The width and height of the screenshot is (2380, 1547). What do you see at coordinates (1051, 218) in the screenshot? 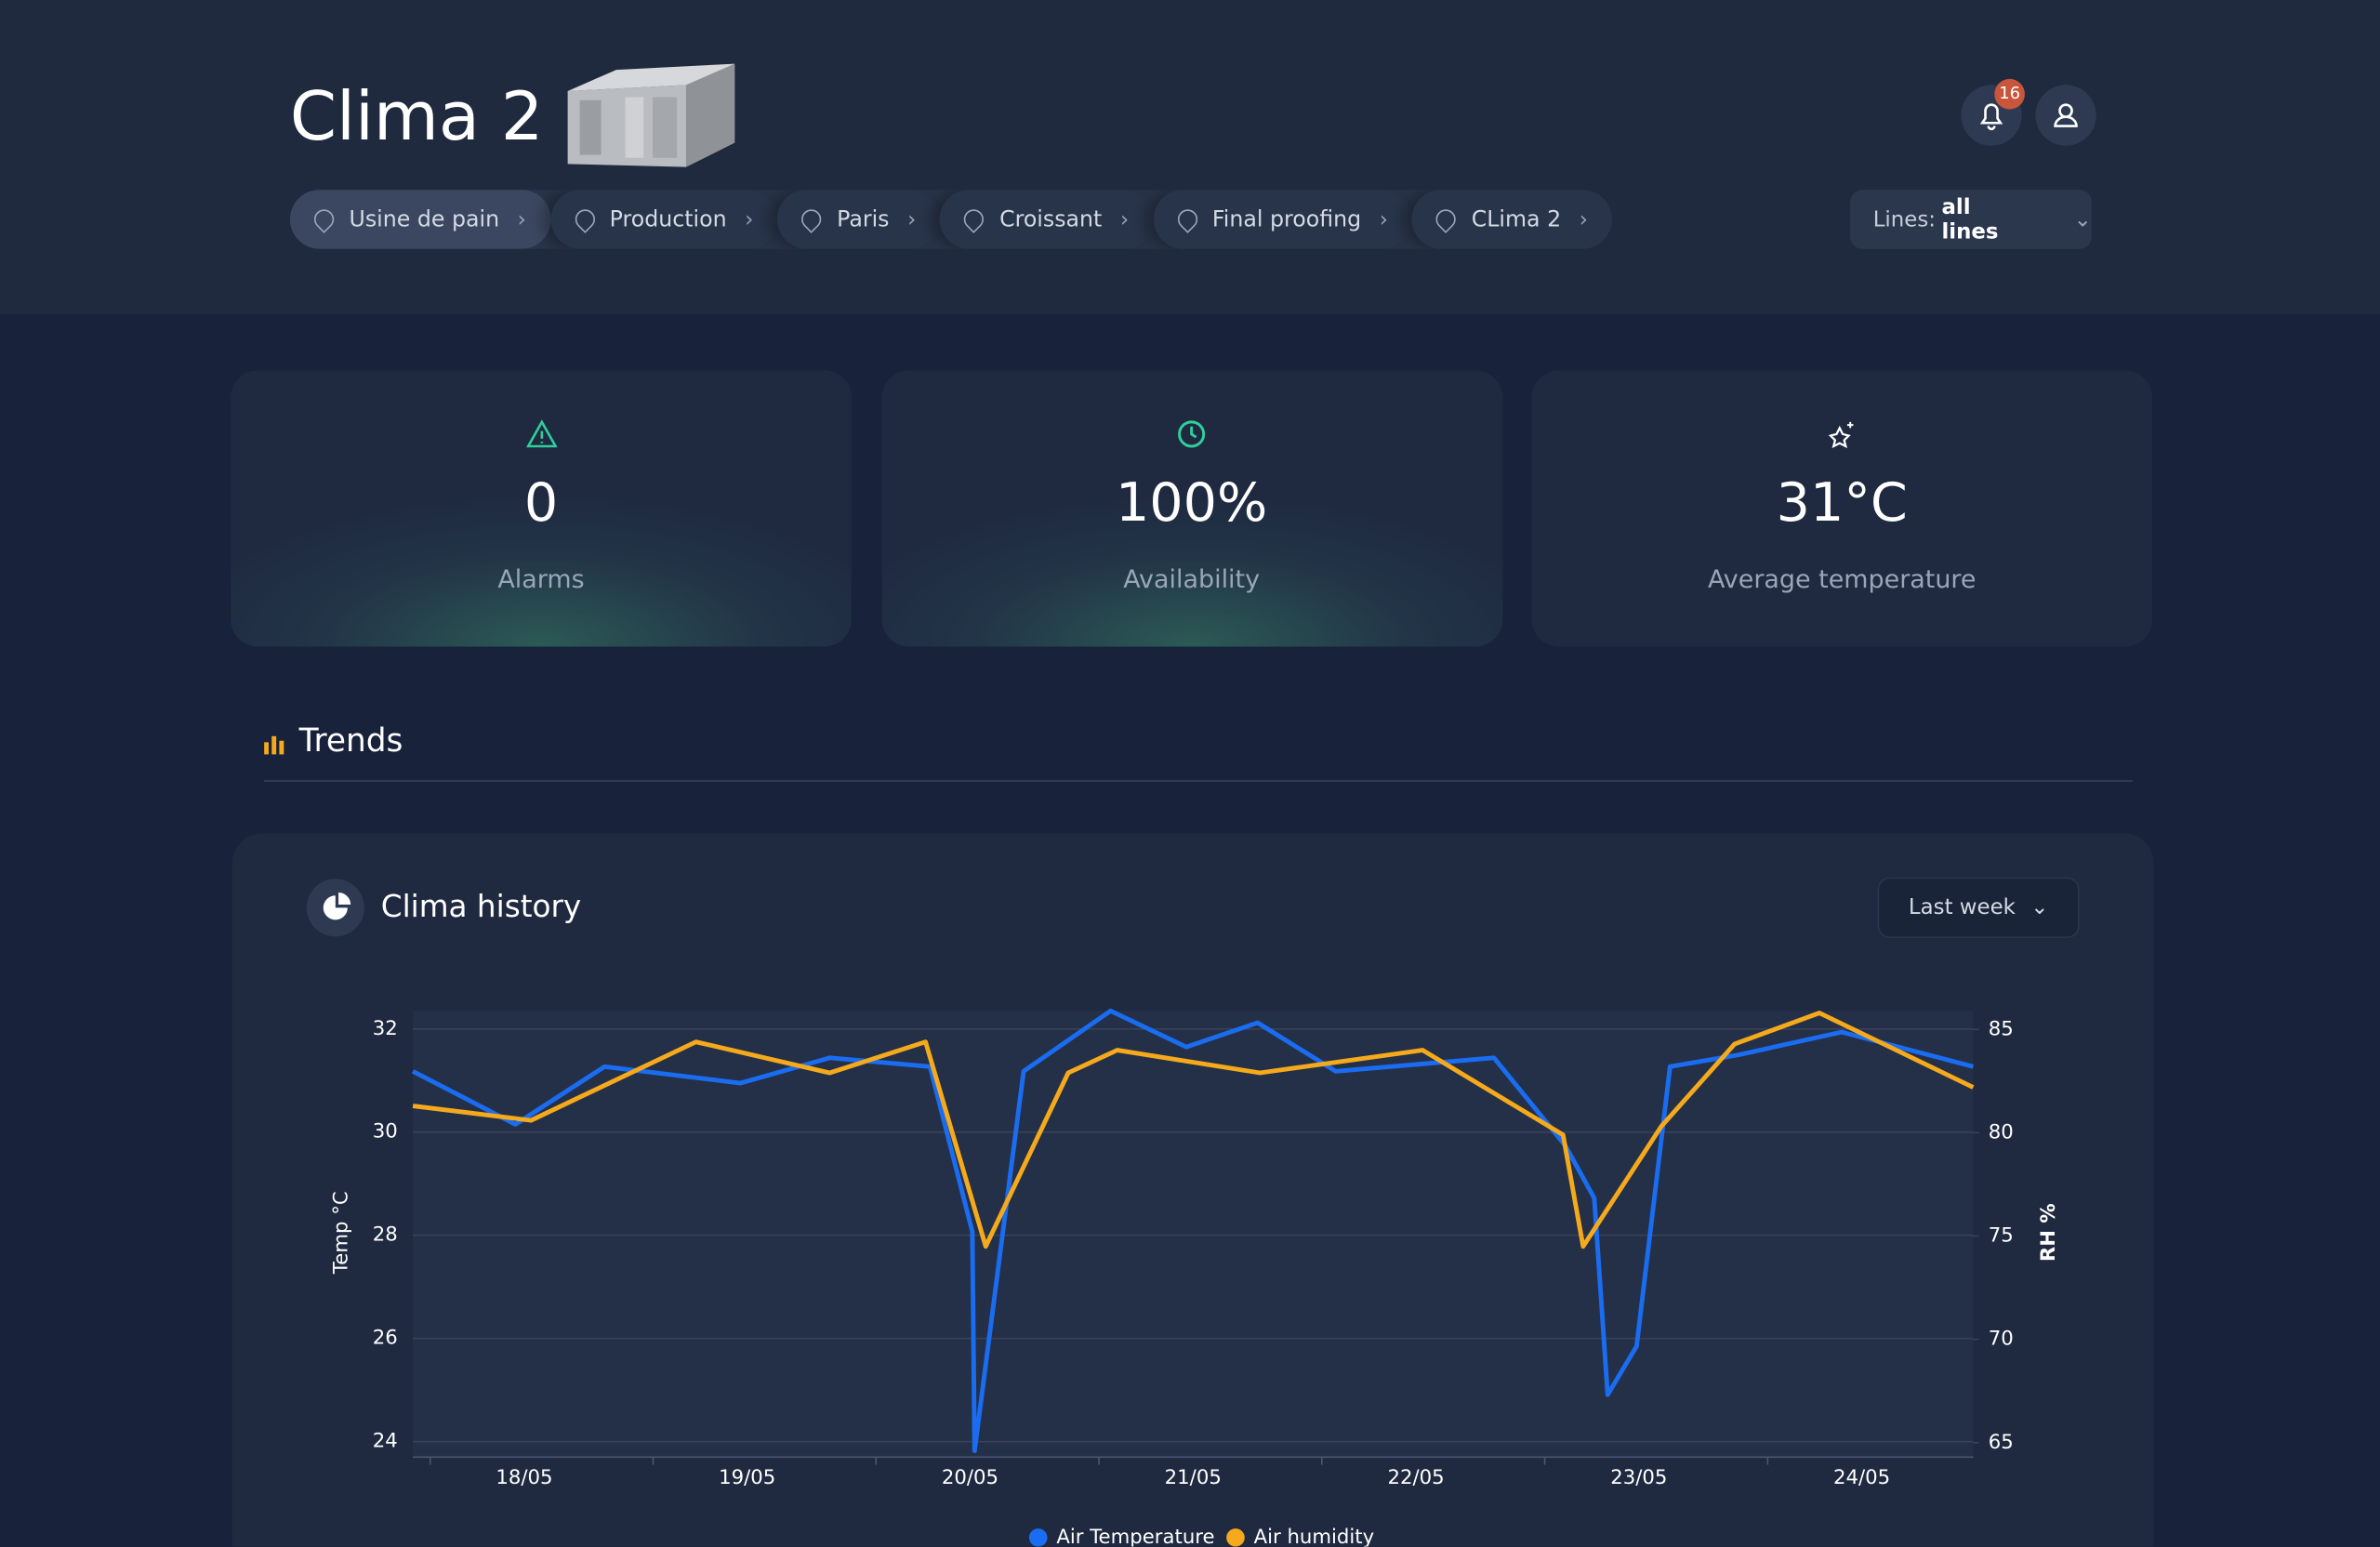
I see `breadcrumb-label: Croissant` at bounding box center [1051, 218].